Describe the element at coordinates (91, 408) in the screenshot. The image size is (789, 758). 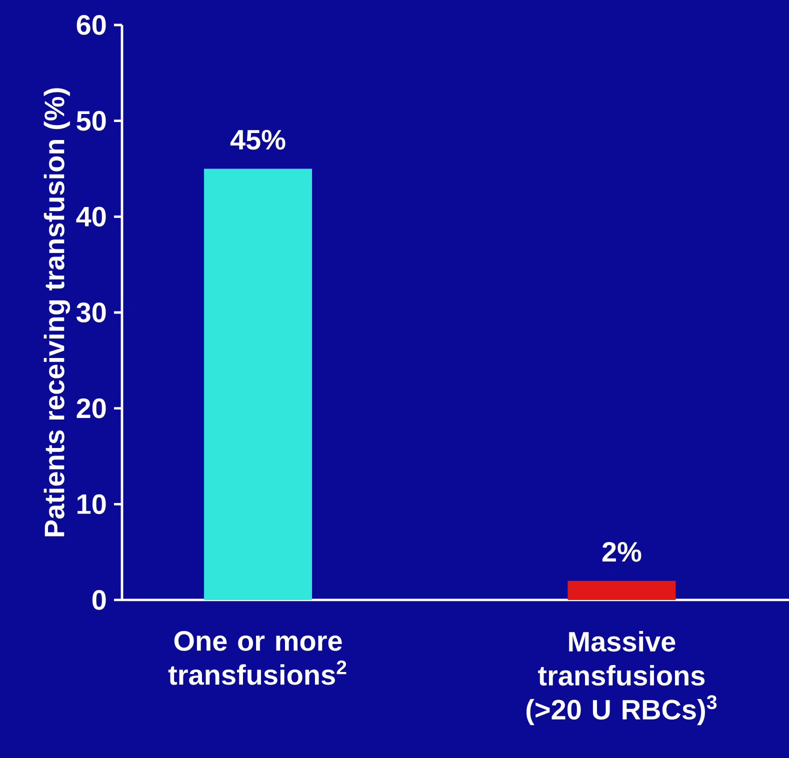
I see `y-tick-label: 20` at that location.